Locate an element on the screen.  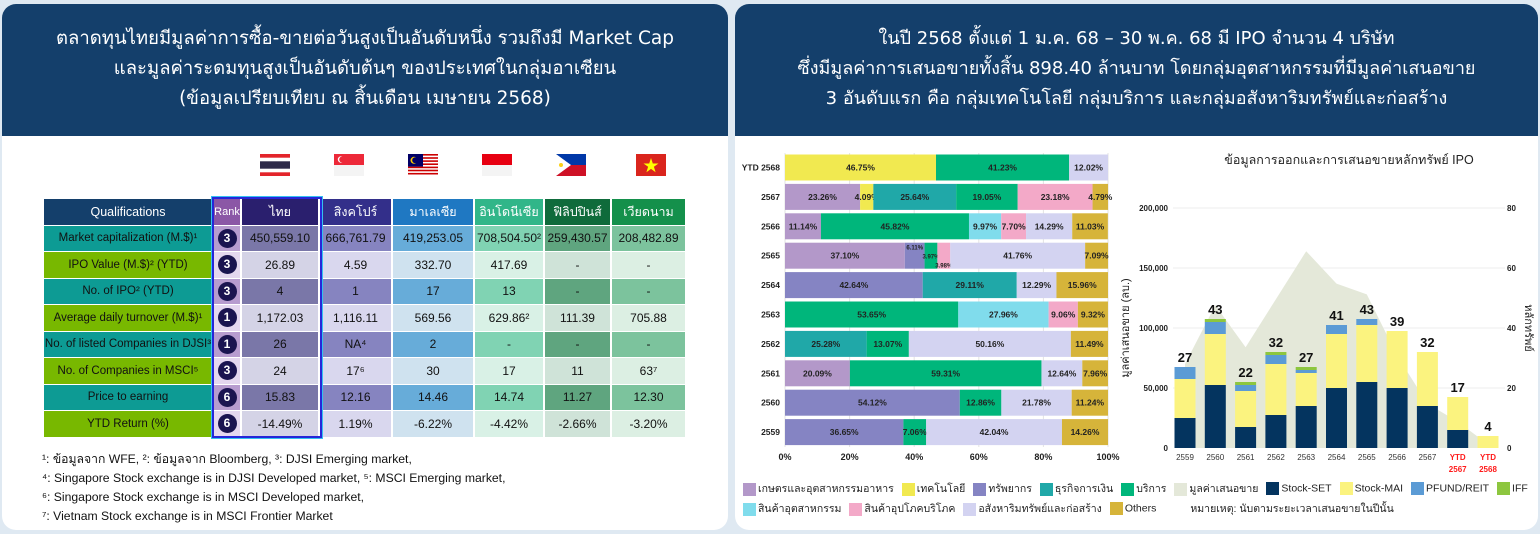
y2-tick-label: 0 is located at coordinates (1509, 448).